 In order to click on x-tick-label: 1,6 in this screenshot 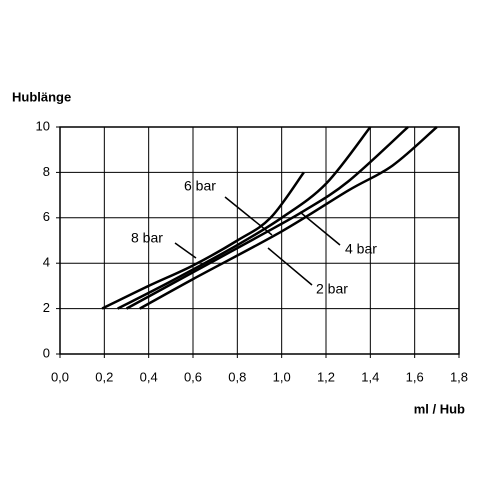, I will do `click(415, 376)`.